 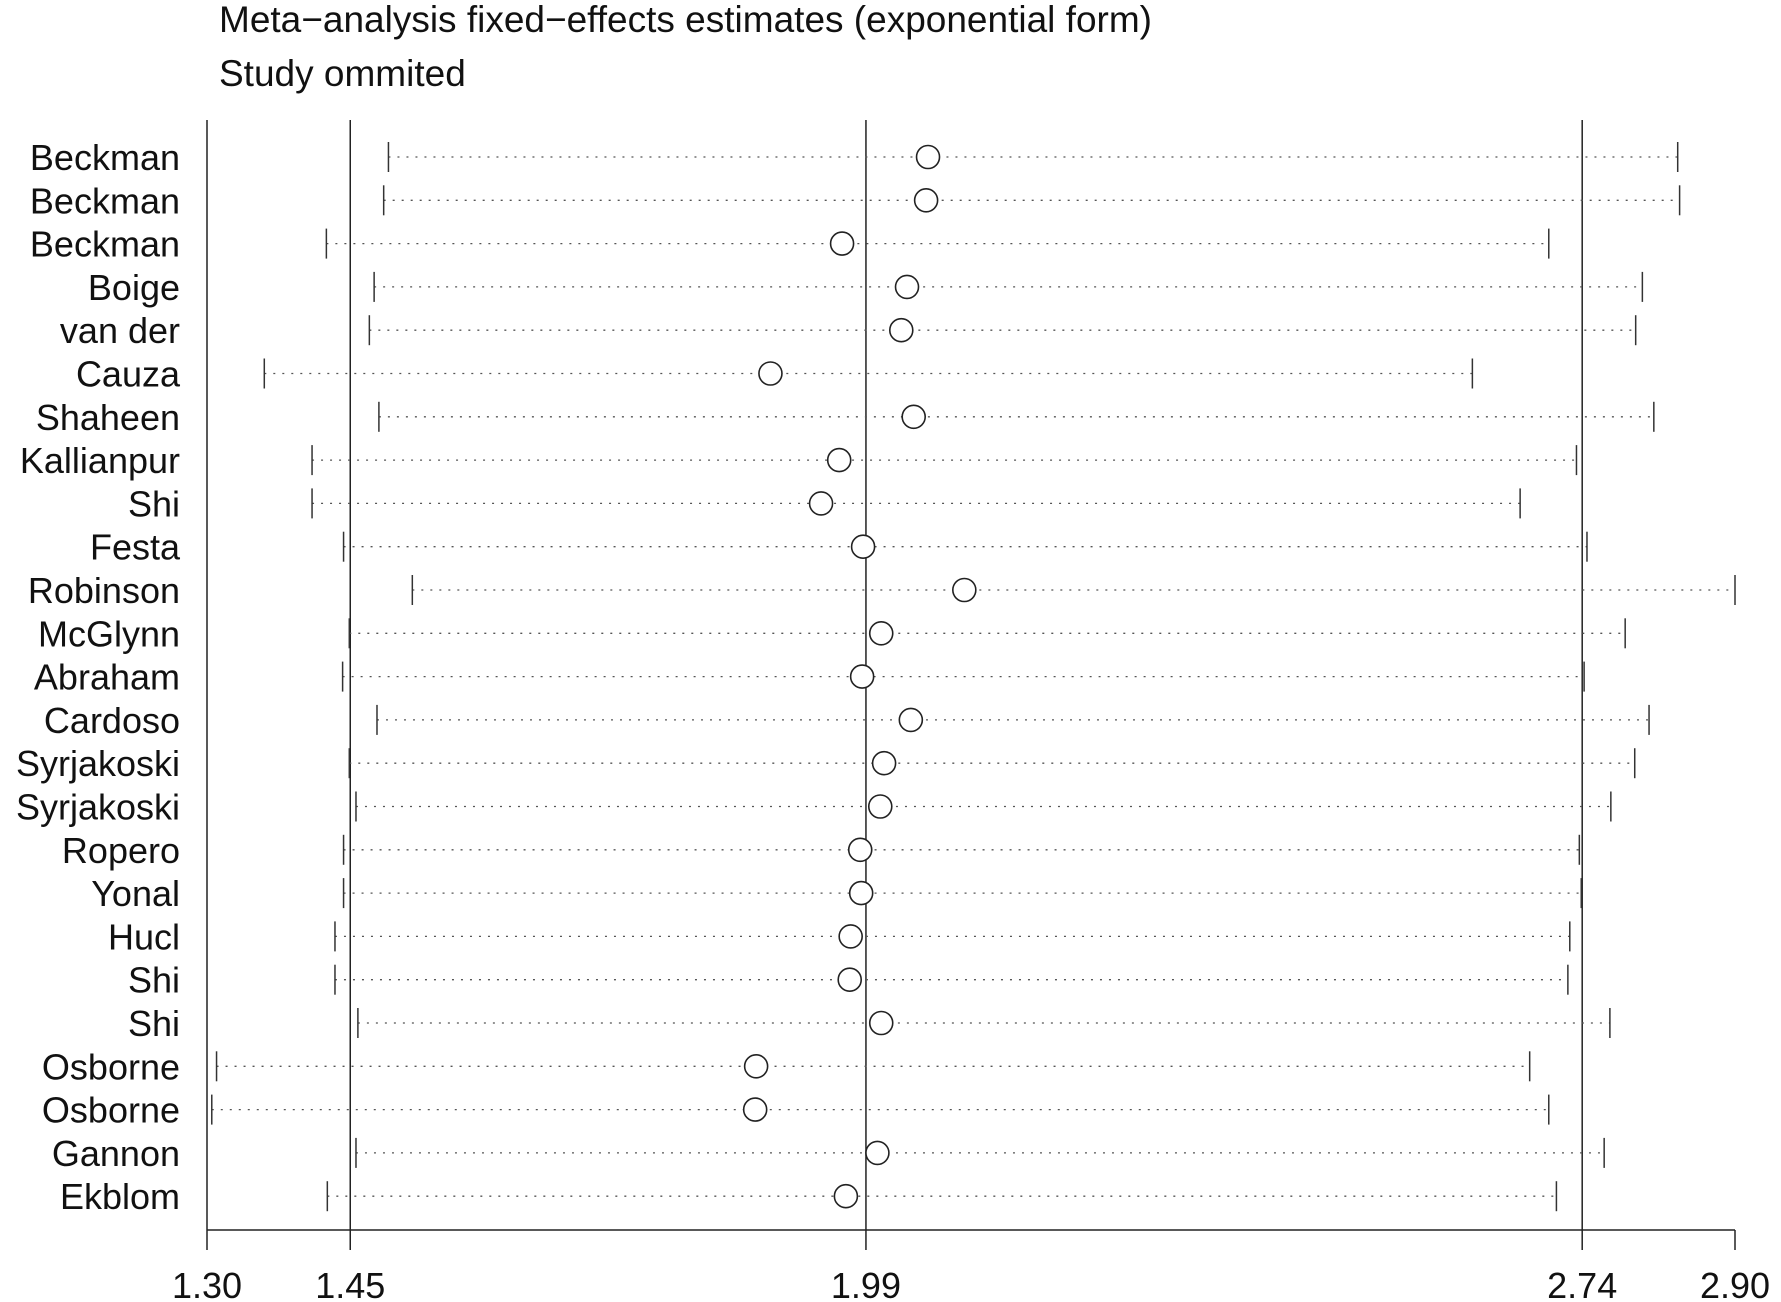 I want to click on study-label: Yonal, so click(x=135, y=893).